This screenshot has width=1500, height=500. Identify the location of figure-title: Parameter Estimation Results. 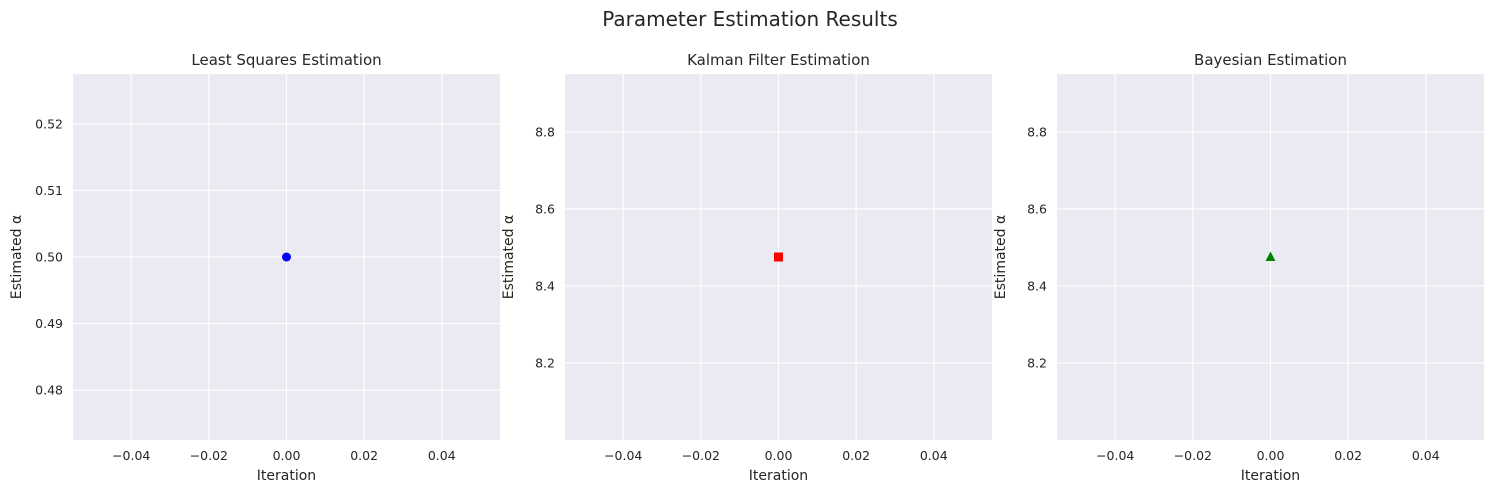
(750, 19).